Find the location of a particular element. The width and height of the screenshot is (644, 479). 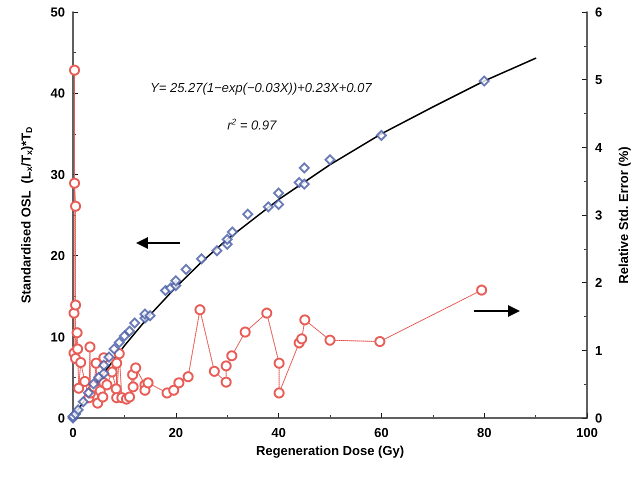

x-axis-title: Regeneration Dose (Gy) is located at coordinates (330, 450).